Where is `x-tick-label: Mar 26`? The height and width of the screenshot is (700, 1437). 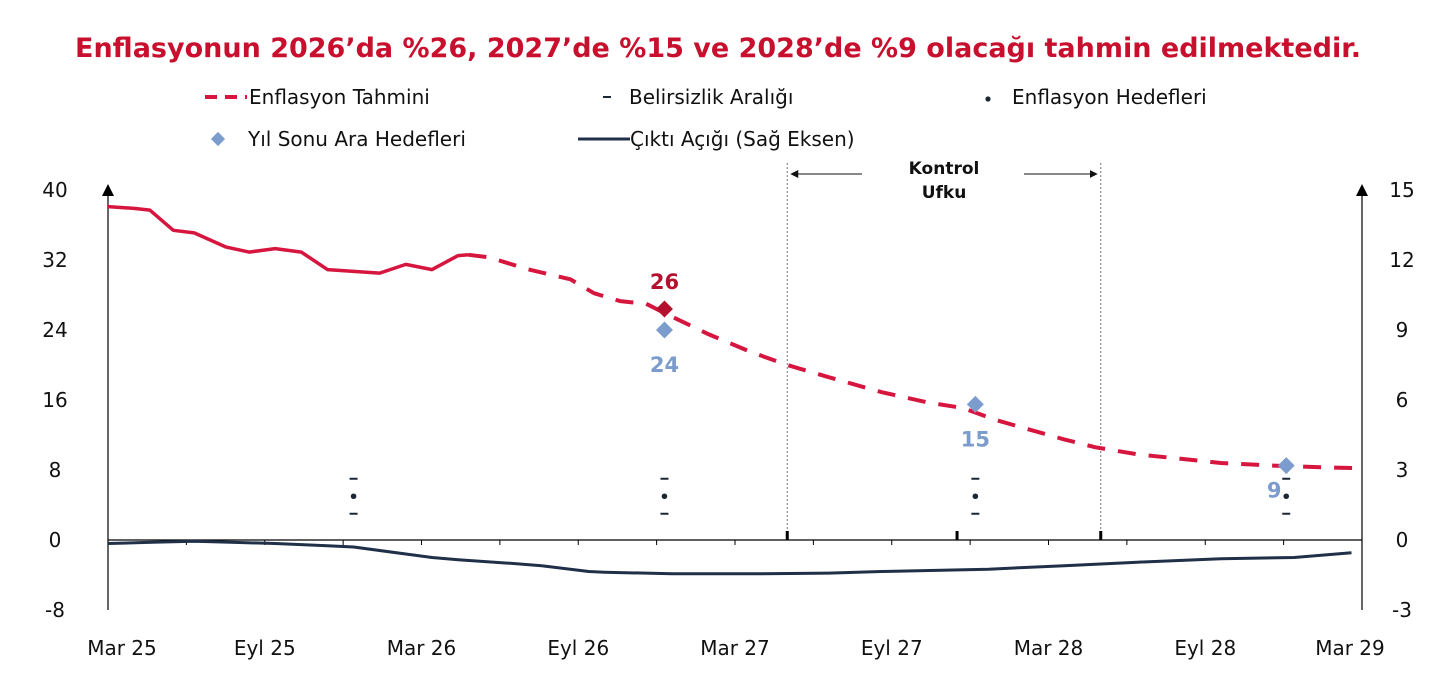 x-tick-label: Mar 26 is located at coordinates (422, 648).